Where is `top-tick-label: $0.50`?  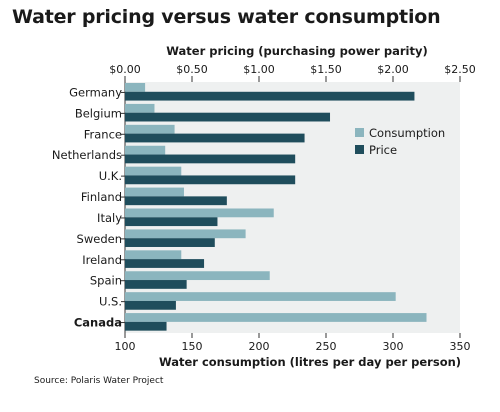
top-tick-label: $0.50 is located at coordinates (192, 69).